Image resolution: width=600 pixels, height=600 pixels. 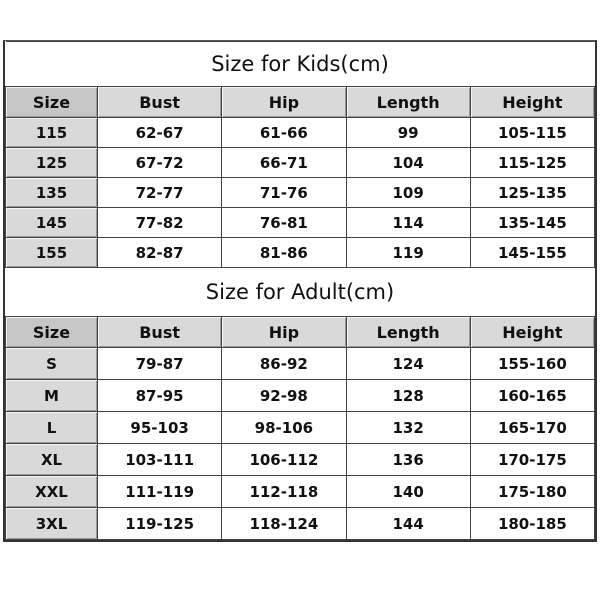 I want to click on table-row: 125 67-72 66-71 104 115-125, so click(x=300, y=162).